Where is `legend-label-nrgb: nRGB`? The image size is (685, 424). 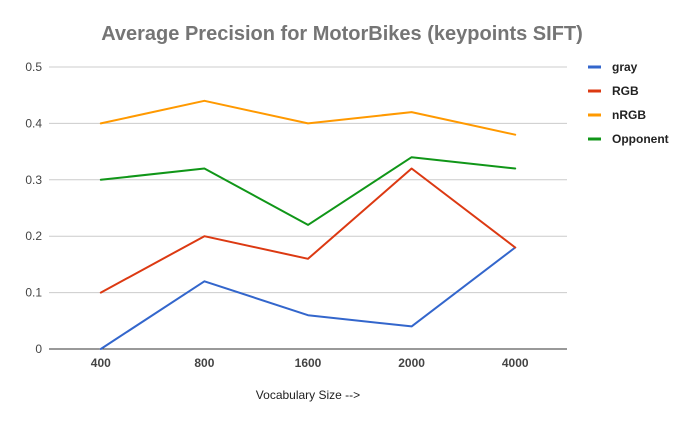 legend-label-nrgb: nRGB is located at coordinates (629, 115).